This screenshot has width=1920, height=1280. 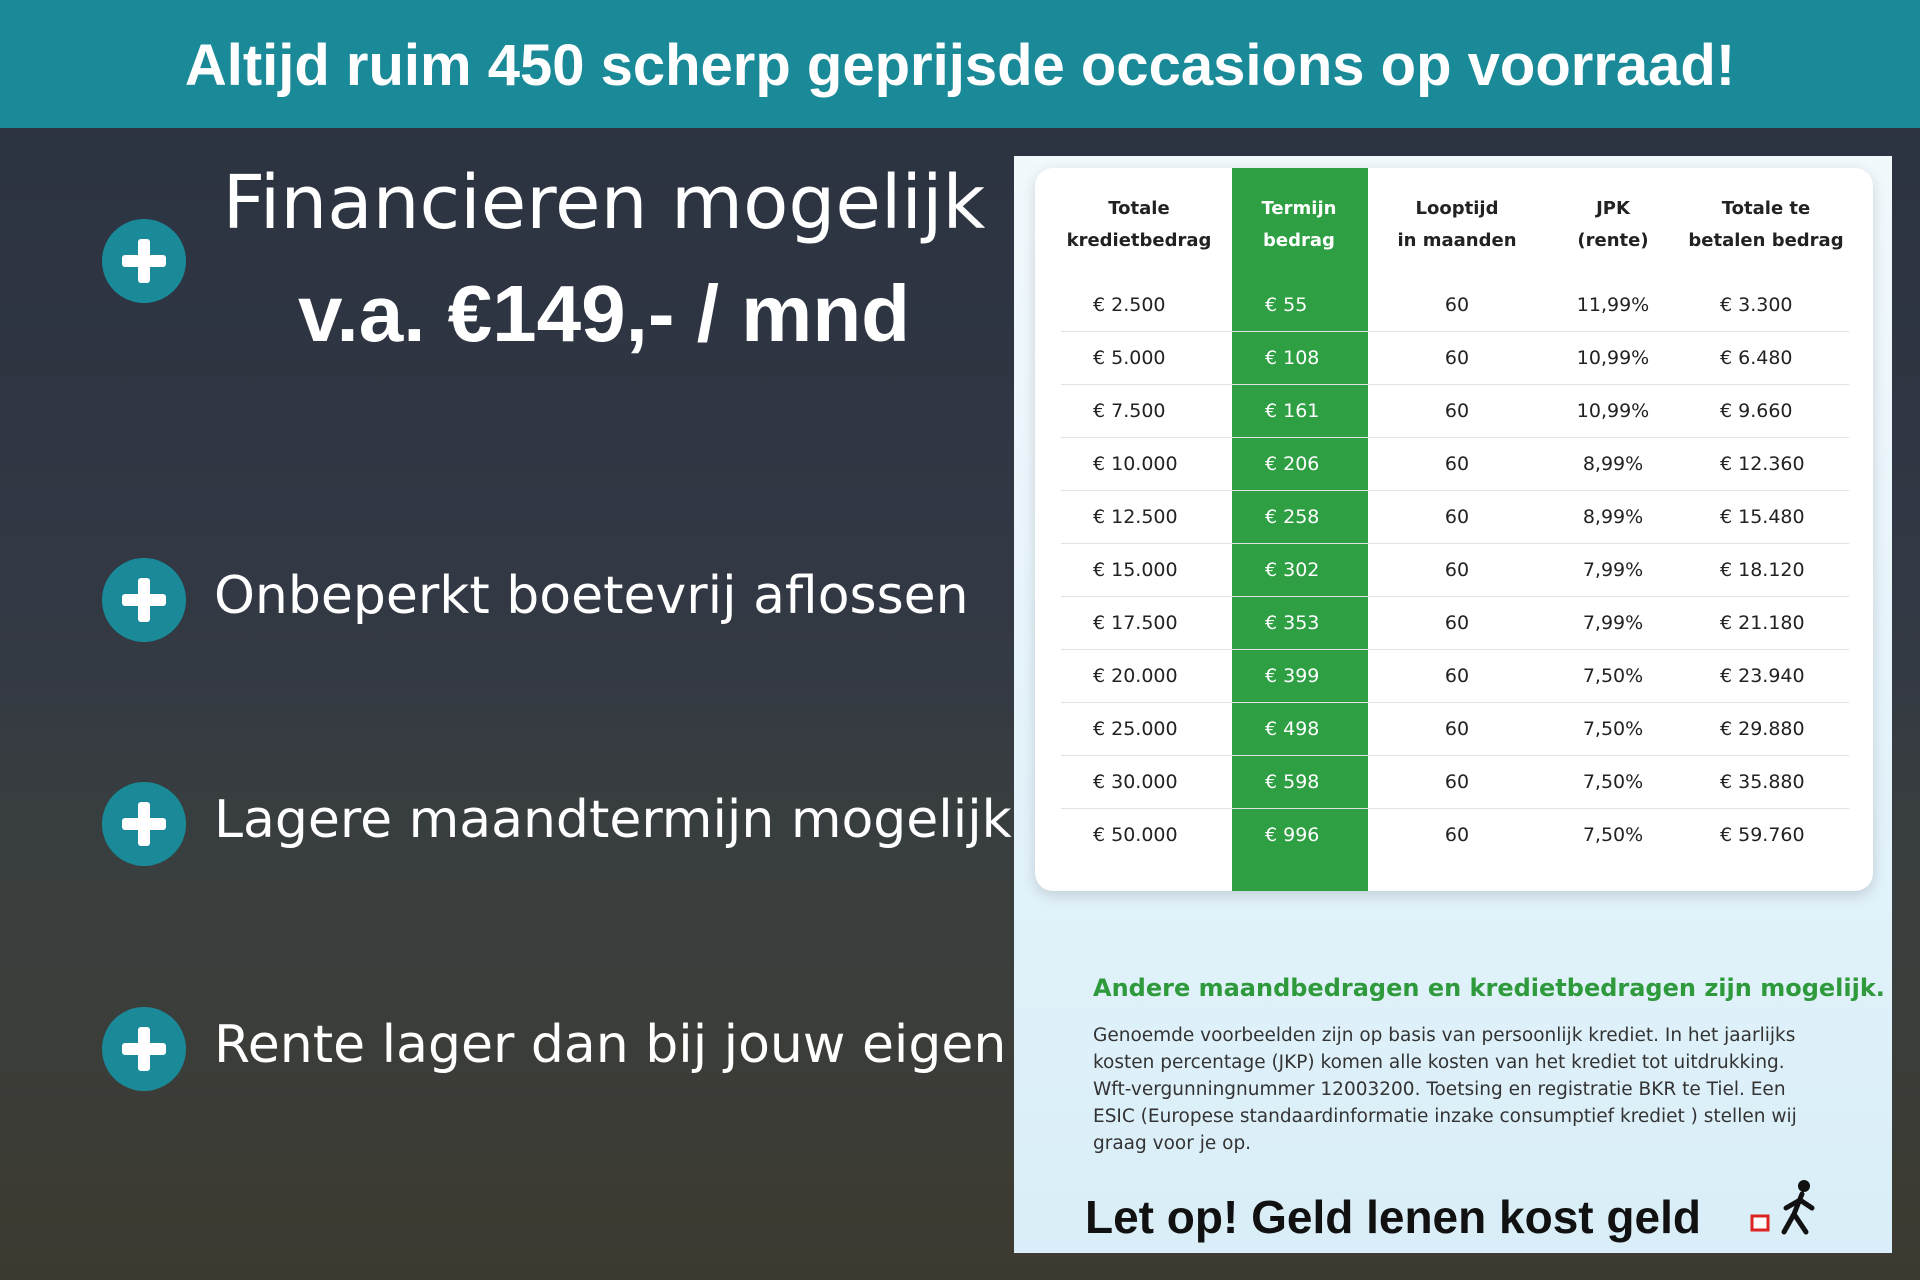 I want to click on table-cell: € 59.760, so click(x=1762, y=835).